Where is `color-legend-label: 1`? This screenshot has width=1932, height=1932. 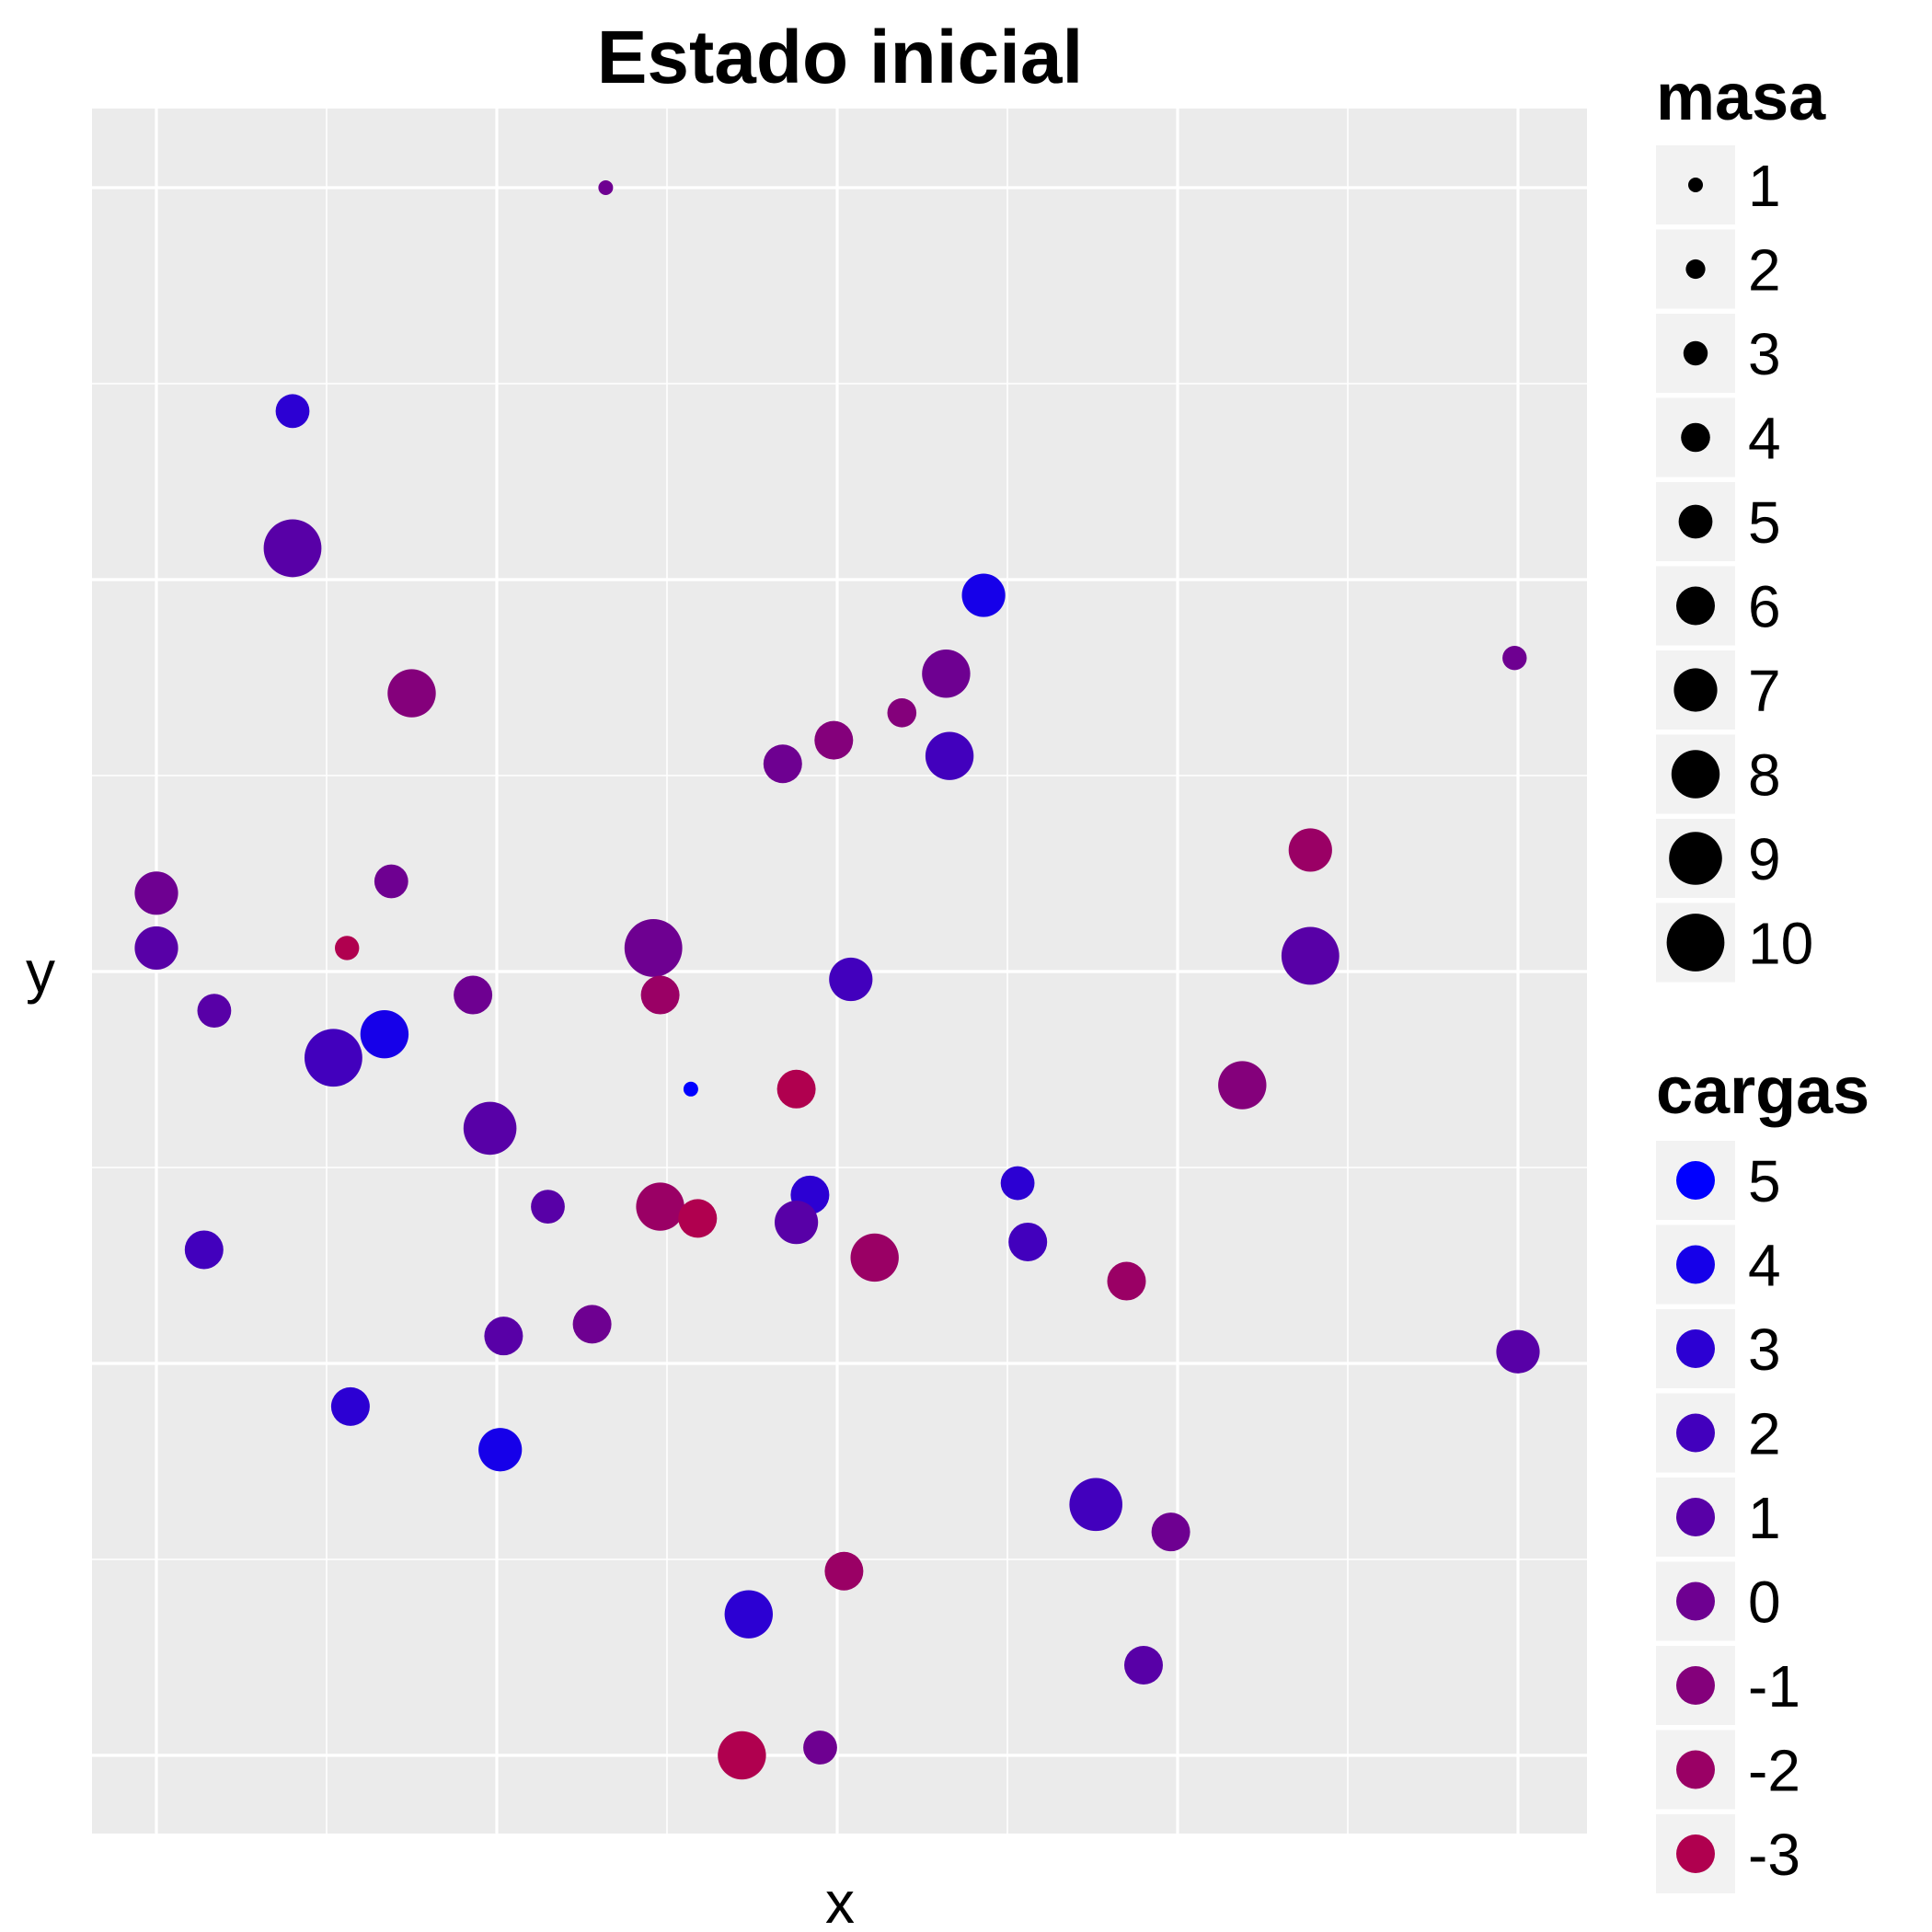 color-legend-label: 1 is located at coordinates (1764, 1518).